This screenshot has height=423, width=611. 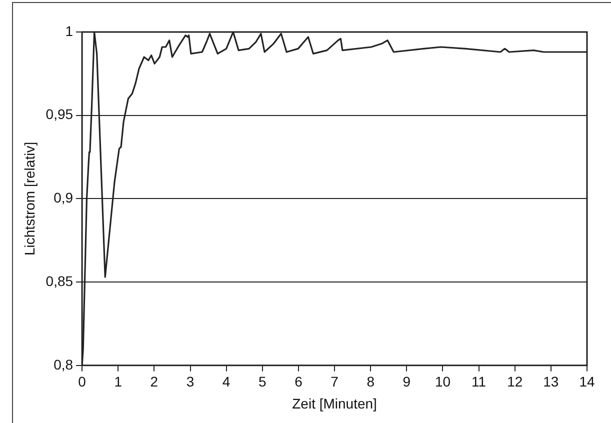 What do you see at coordinates (479, 382) in the screenshot?
I see `x-tick-label: 11` at bounding box center [479, 382].